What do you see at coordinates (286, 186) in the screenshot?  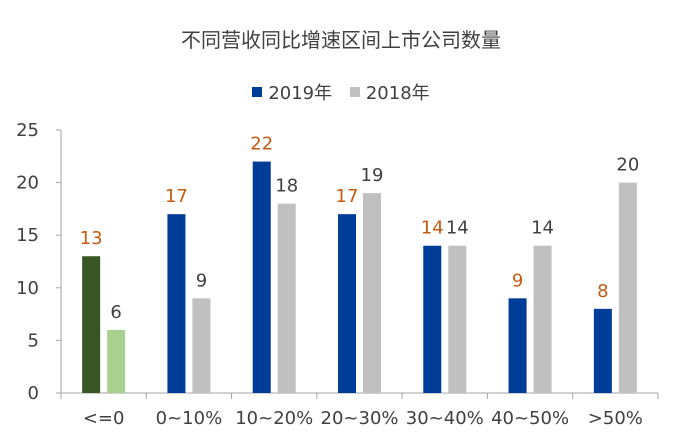 I see `data-label-2018: 18` at bounding box center [286, 186].